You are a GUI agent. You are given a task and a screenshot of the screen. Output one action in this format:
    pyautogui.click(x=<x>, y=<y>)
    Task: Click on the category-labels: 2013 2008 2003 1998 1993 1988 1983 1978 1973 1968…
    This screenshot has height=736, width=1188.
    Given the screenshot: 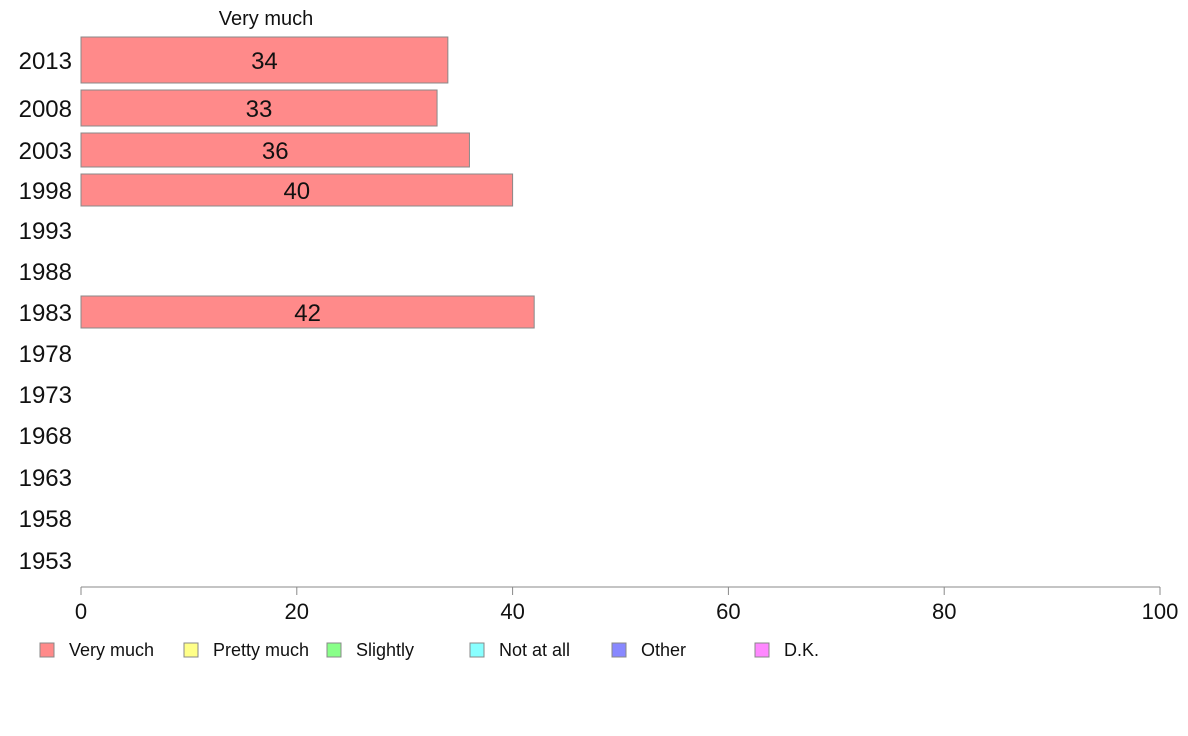 What is the action you would take?
    pyautogui.click(x=45, y=311)
    